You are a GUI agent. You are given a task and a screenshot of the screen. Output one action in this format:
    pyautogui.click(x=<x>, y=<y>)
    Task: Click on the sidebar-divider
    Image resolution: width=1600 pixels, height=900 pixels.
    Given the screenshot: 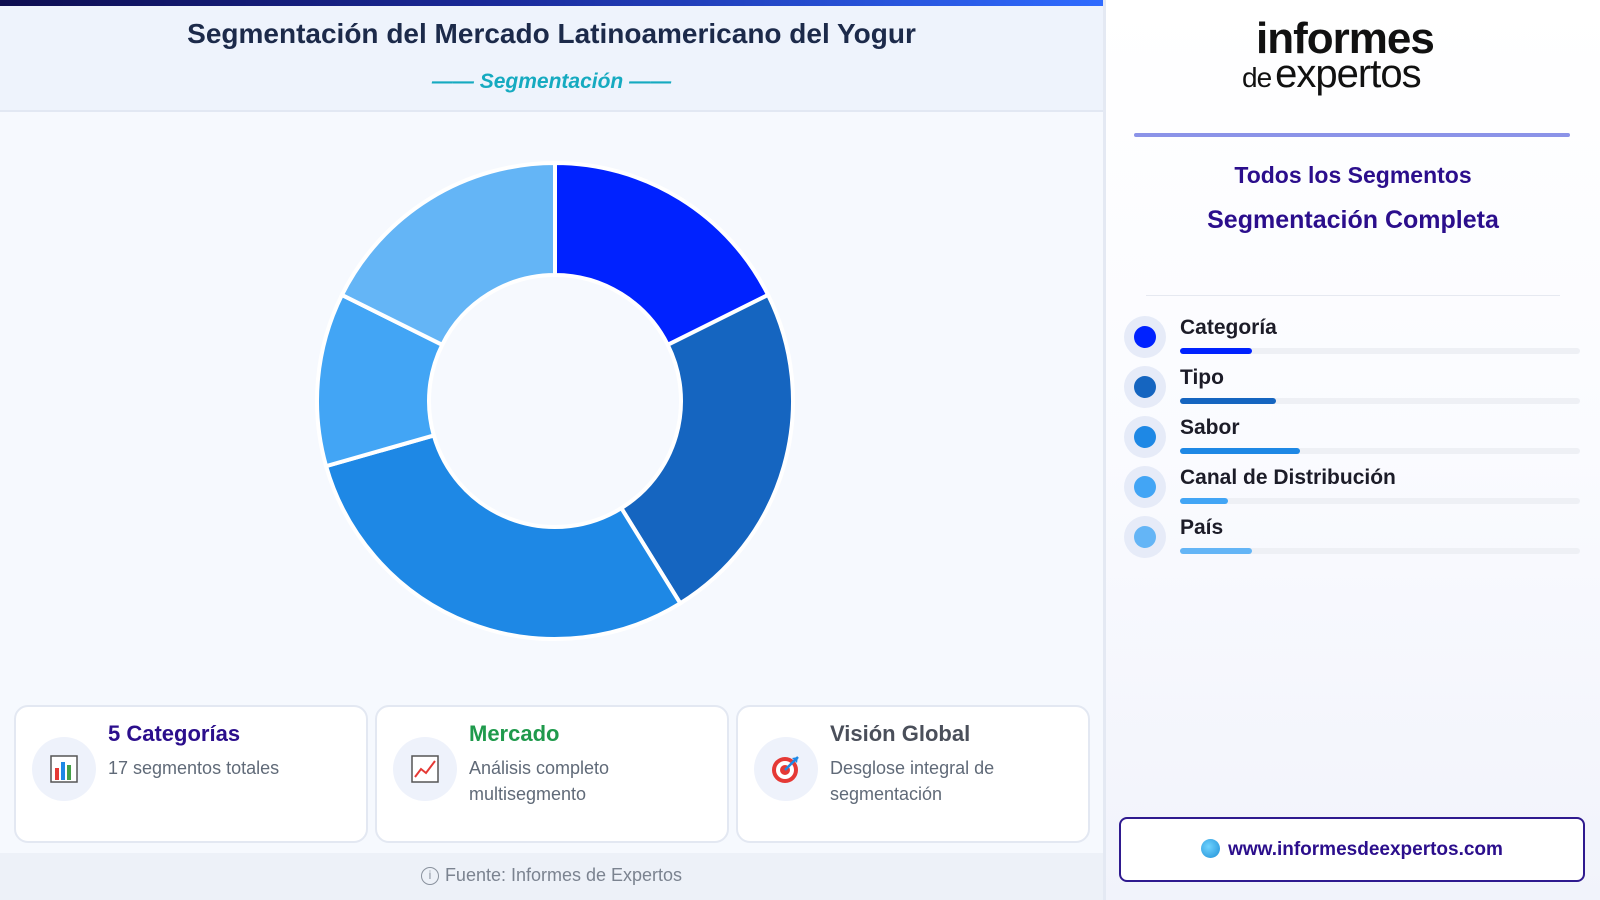 What is the action you would take?
    pyautogui.click(x=1353, y=295)
    